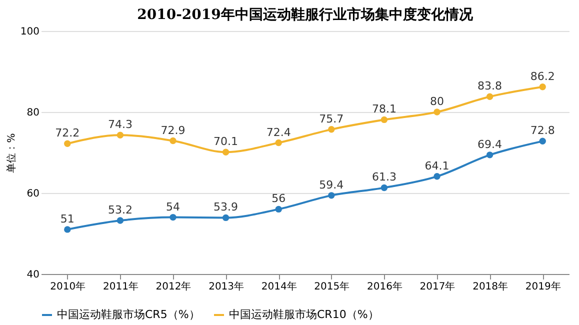 Image resolution: width=579 pixels, height=325 pixels. I want to click on data-label: 69.4, so click(490, 144).